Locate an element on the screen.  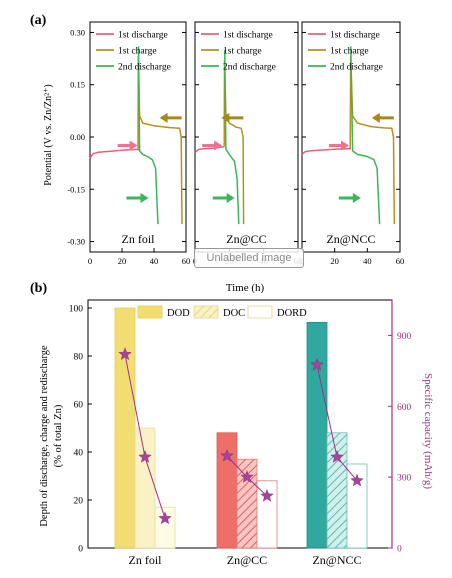
y-tick-label: -0.15 is located at coordinates (76, 189).